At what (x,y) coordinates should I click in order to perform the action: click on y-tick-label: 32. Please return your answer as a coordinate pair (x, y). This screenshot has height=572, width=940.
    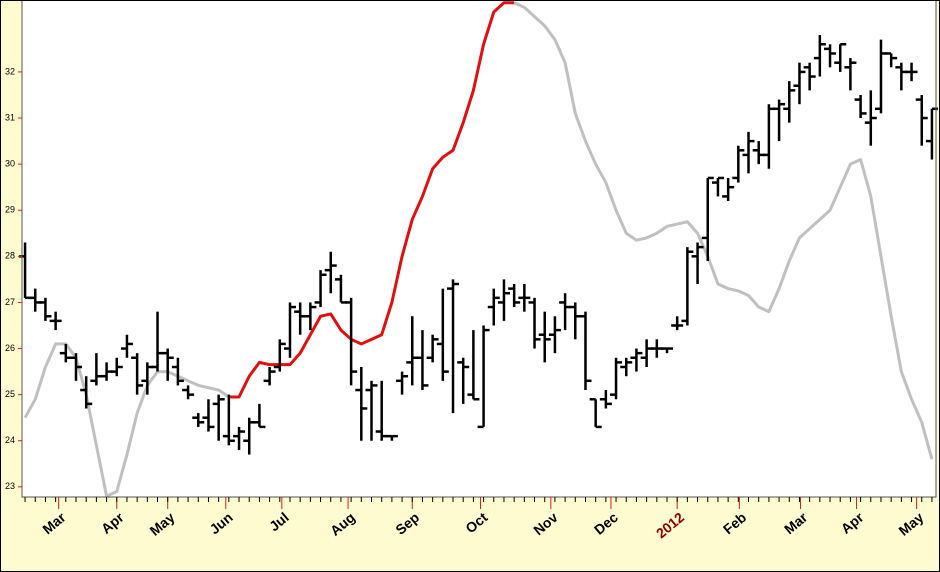
    Looking at the image, I should click on (10, 71).